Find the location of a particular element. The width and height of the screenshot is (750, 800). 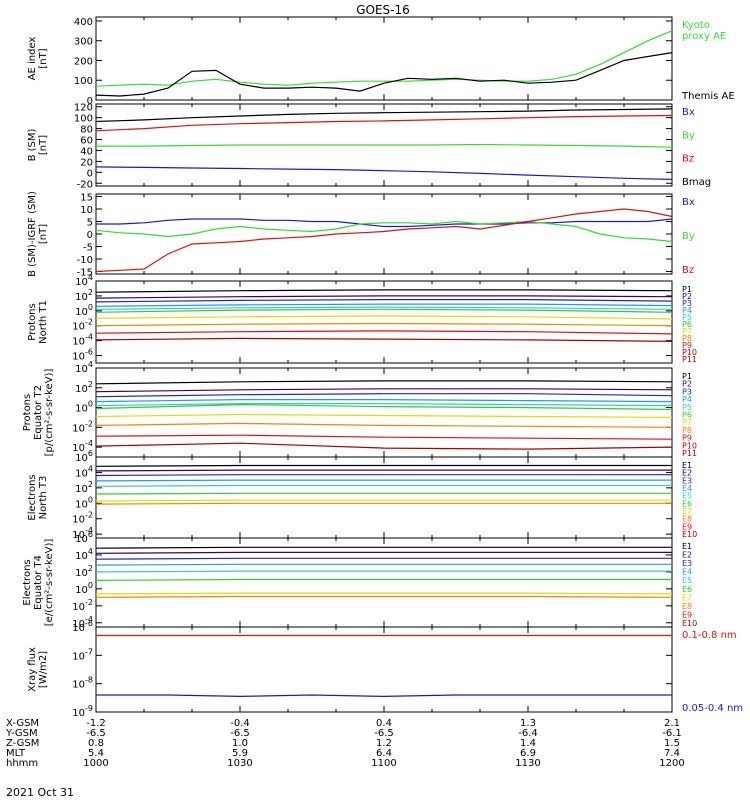

legend-e7: E7 is located at coordinates (687, 511).